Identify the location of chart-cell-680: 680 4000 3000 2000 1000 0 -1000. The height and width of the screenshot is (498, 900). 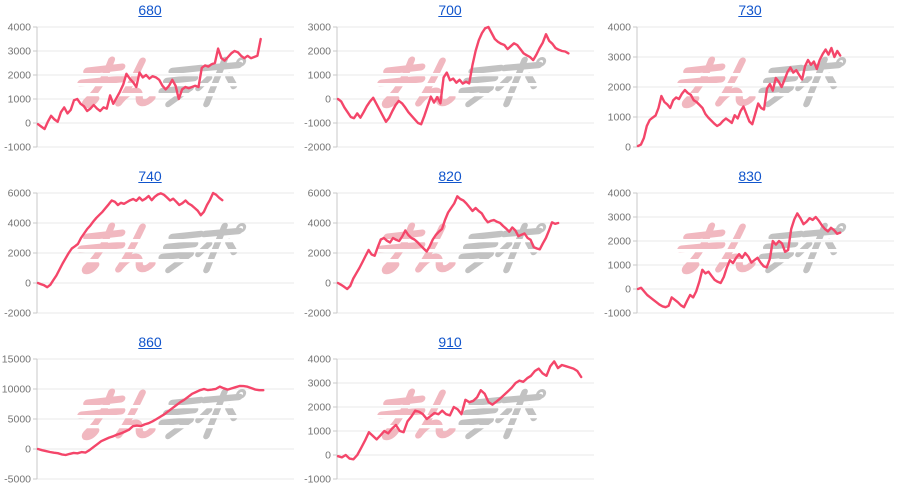
(150, 83).